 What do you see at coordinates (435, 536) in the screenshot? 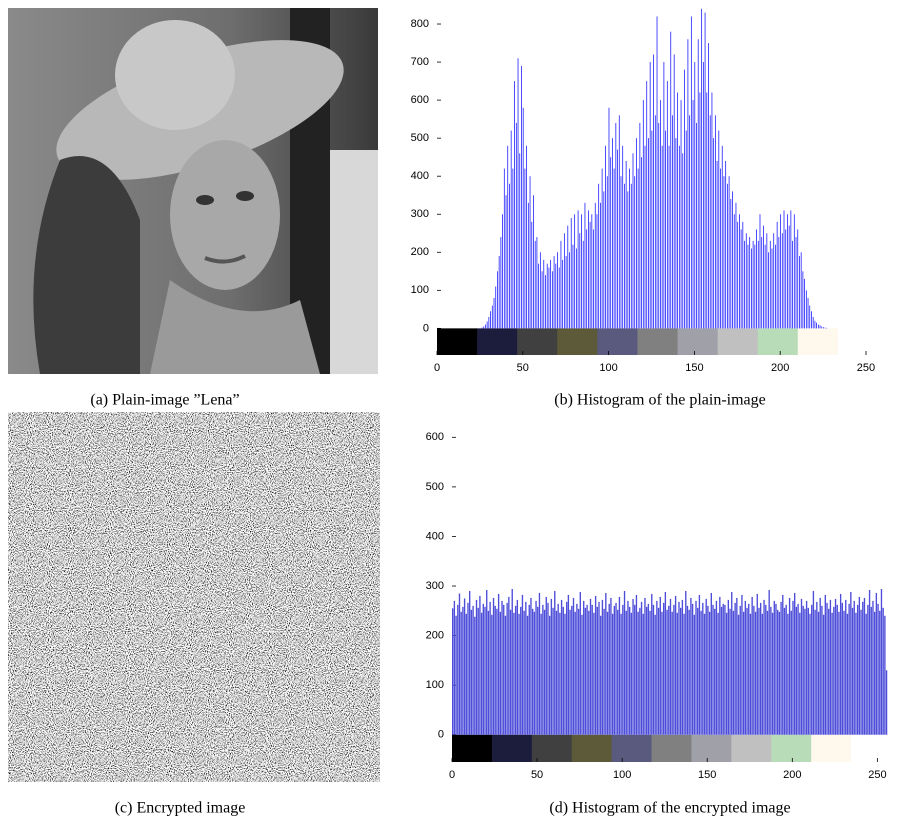
I see `y-tick-label: 400` at bounding box center [435, 536].